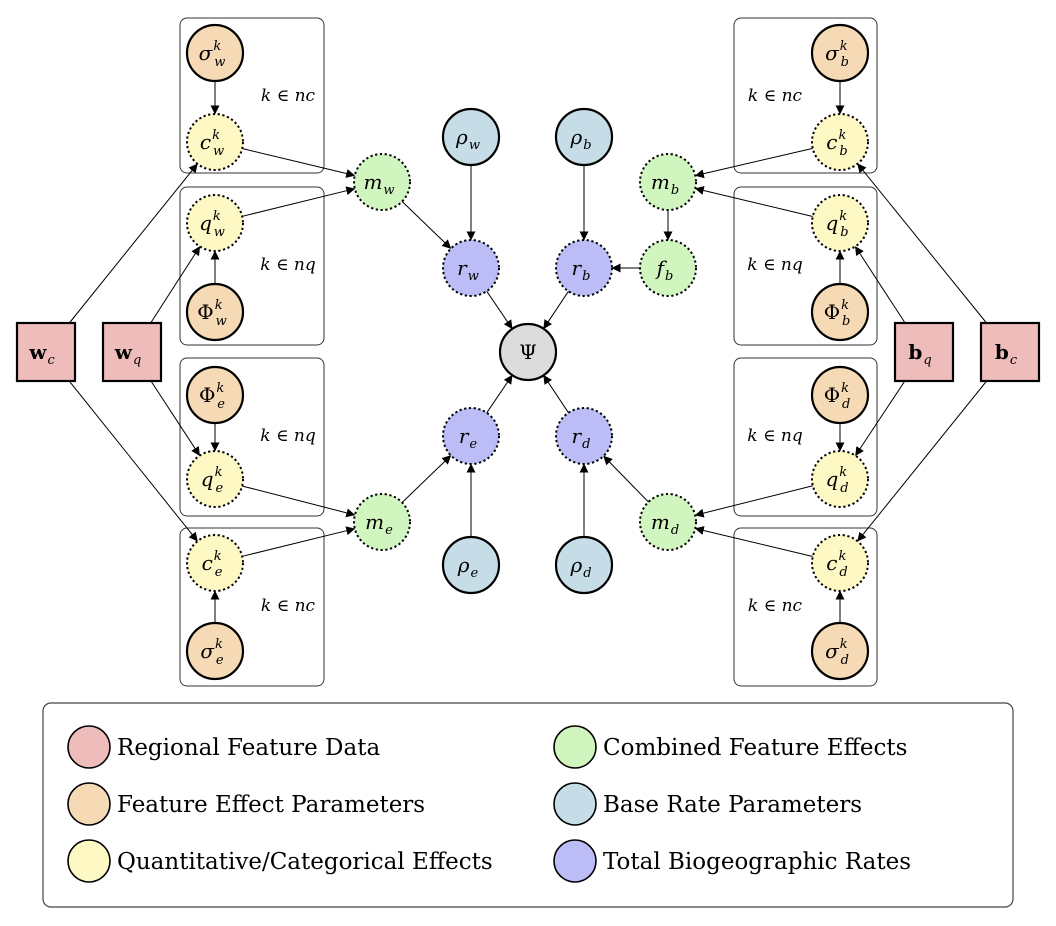 The height and width of the screenshot is (926, 1056). Describe the element at coordinates (128, 354) in the screenshot. I see `node-label: wq` at that location.